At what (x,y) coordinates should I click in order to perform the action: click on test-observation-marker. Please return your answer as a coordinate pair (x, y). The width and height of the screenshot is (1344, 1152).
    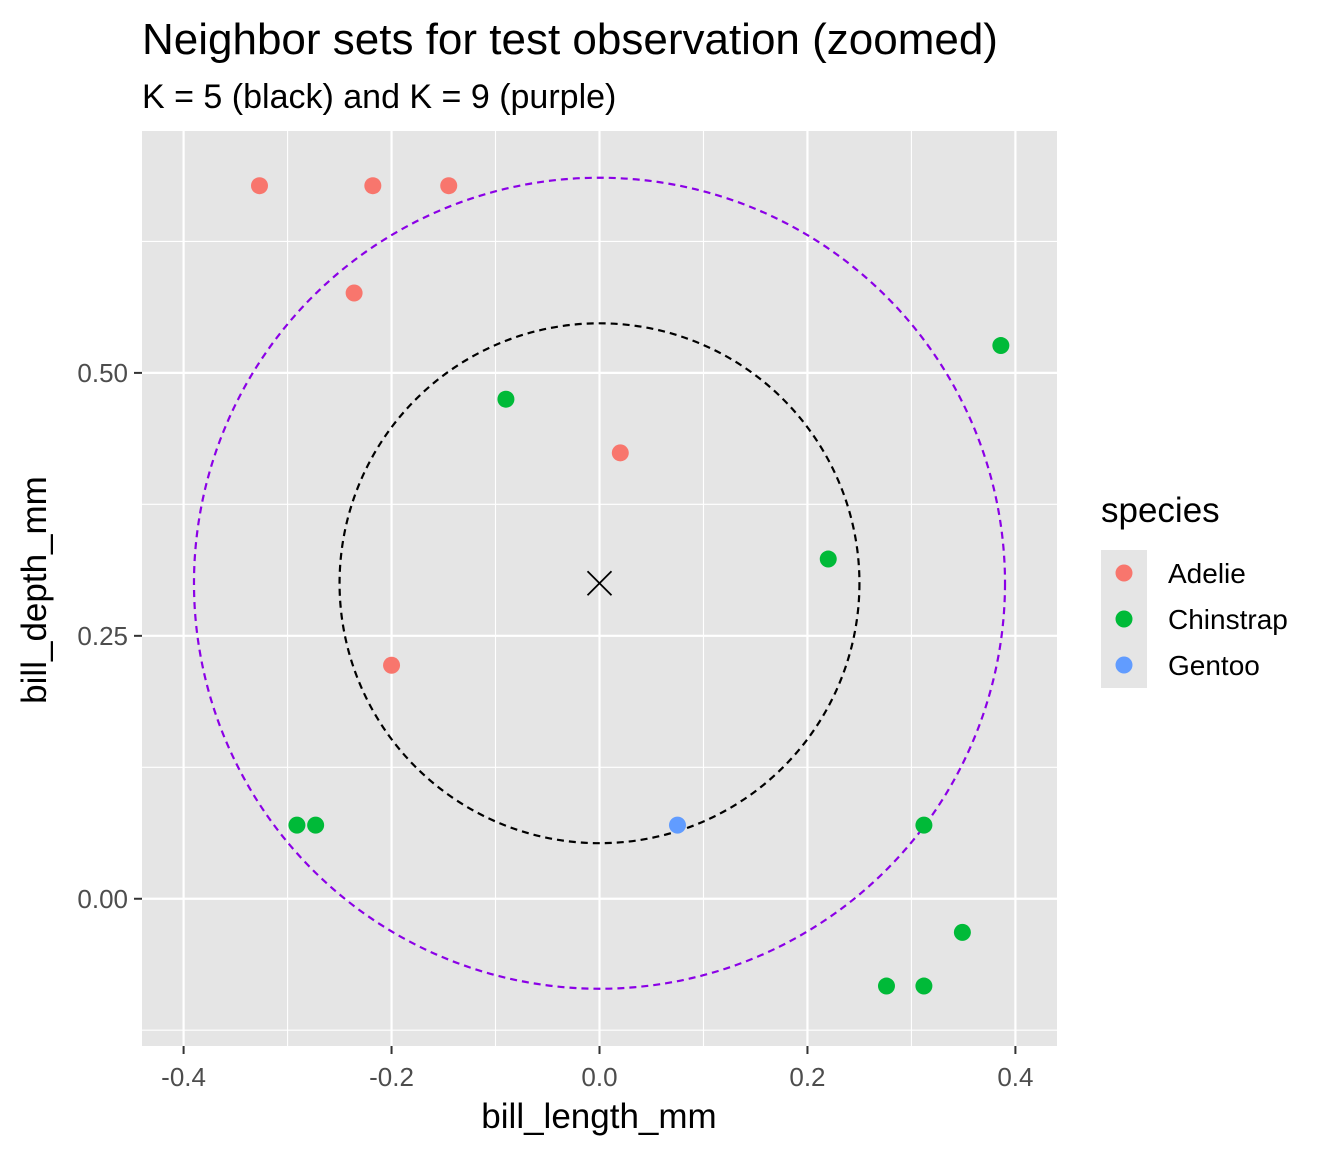
    Looking at the image, I should click on (599, 583).